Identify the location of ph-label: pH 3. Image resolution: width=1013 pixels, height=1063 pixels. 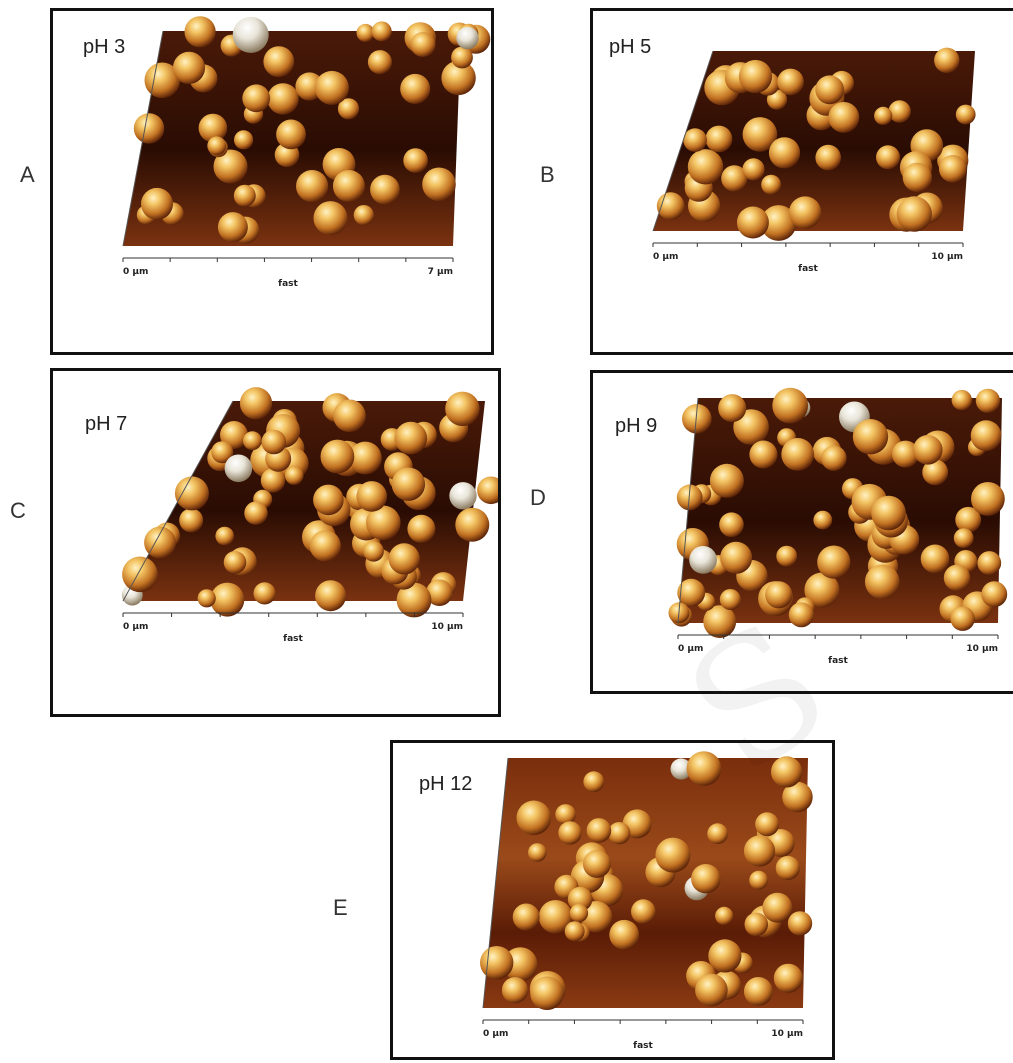
(104, 47).